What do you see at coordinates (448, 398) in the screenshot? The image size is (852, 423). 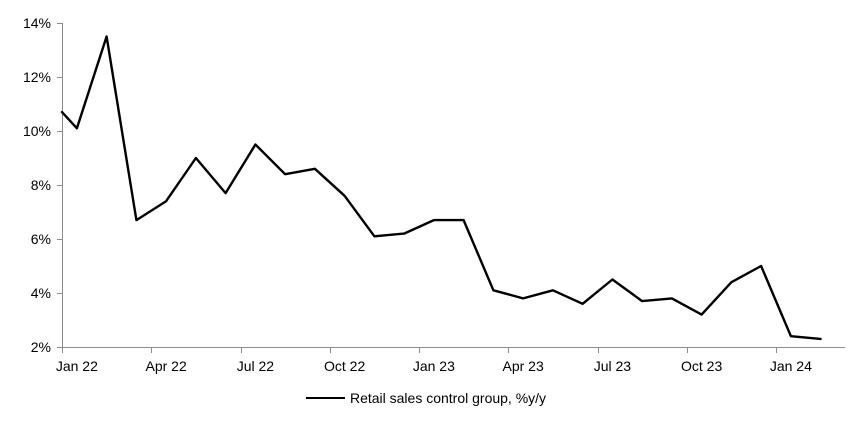 I see `legend-label: Retail sales control group, %y/y` at bounding box center [448, 398].